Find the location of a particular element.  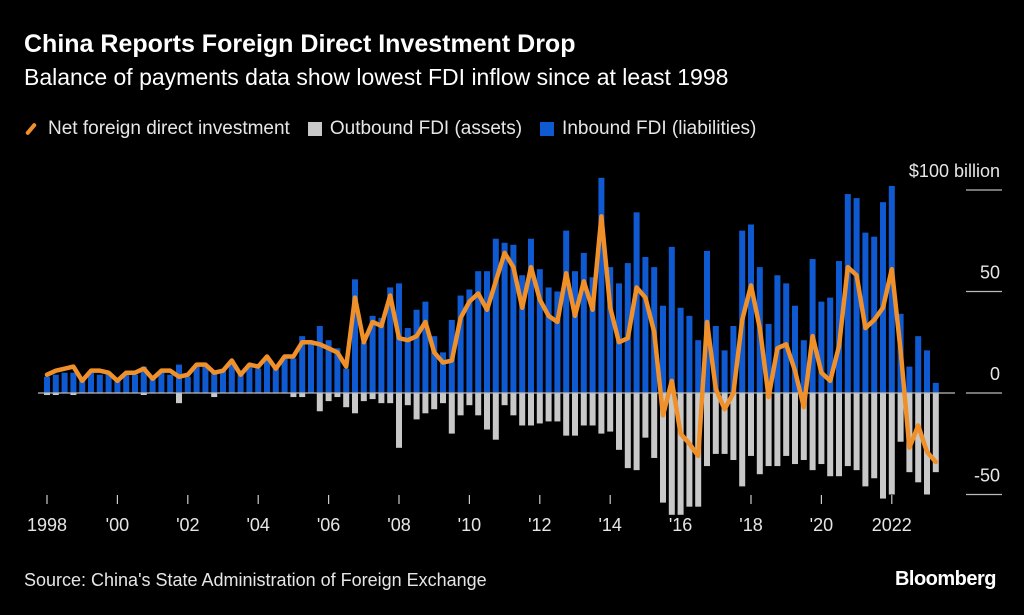

x-tick-label: '02 is located at coordinates (187, 525).